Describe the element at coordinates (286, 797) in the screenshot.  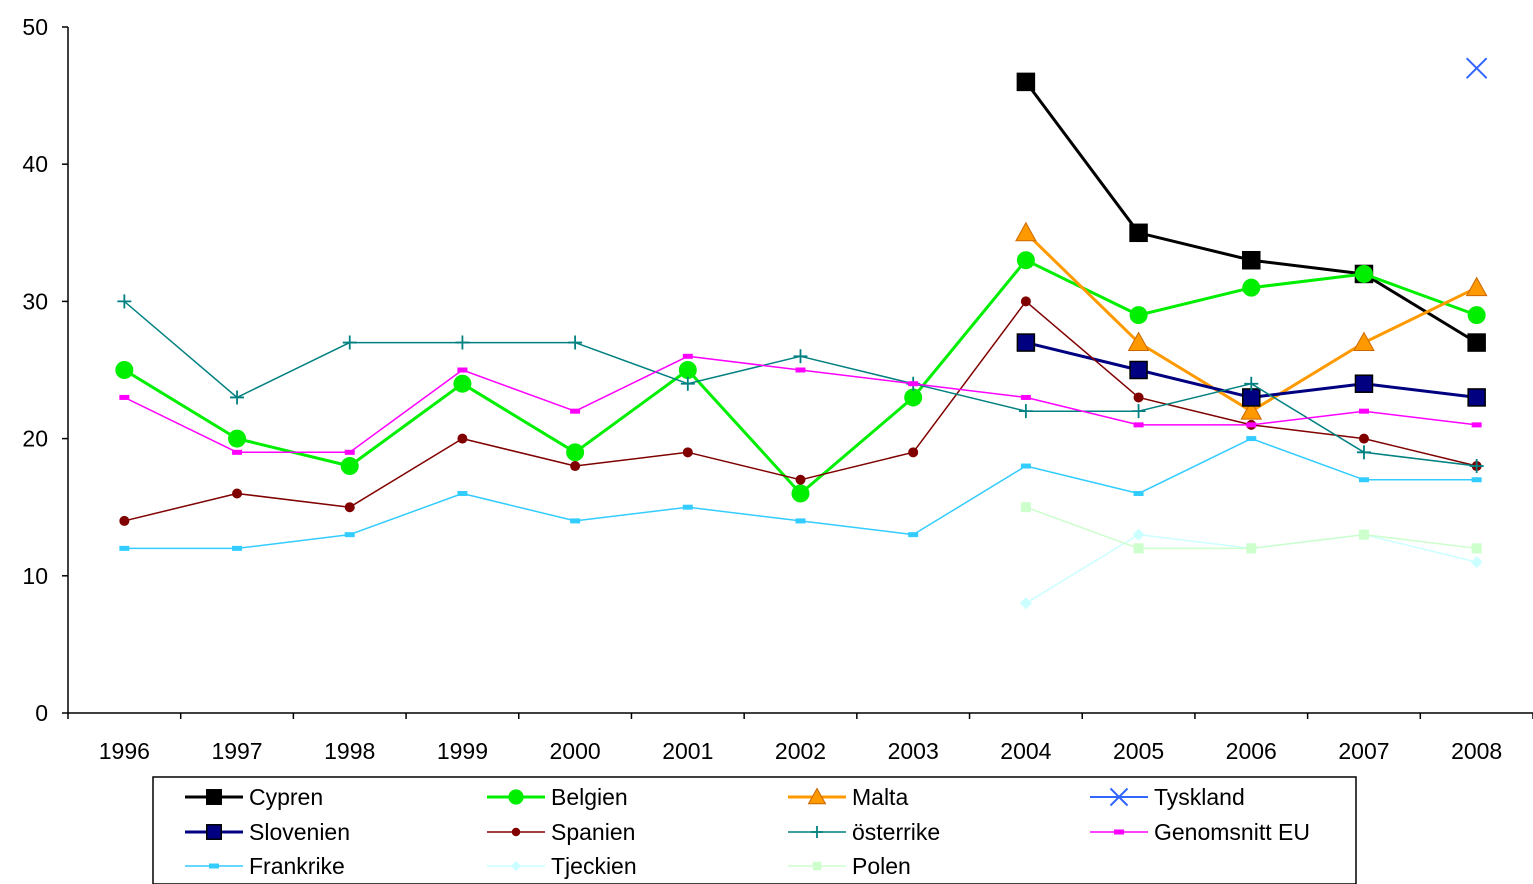
I see `legend-label: Cypren` at that location.